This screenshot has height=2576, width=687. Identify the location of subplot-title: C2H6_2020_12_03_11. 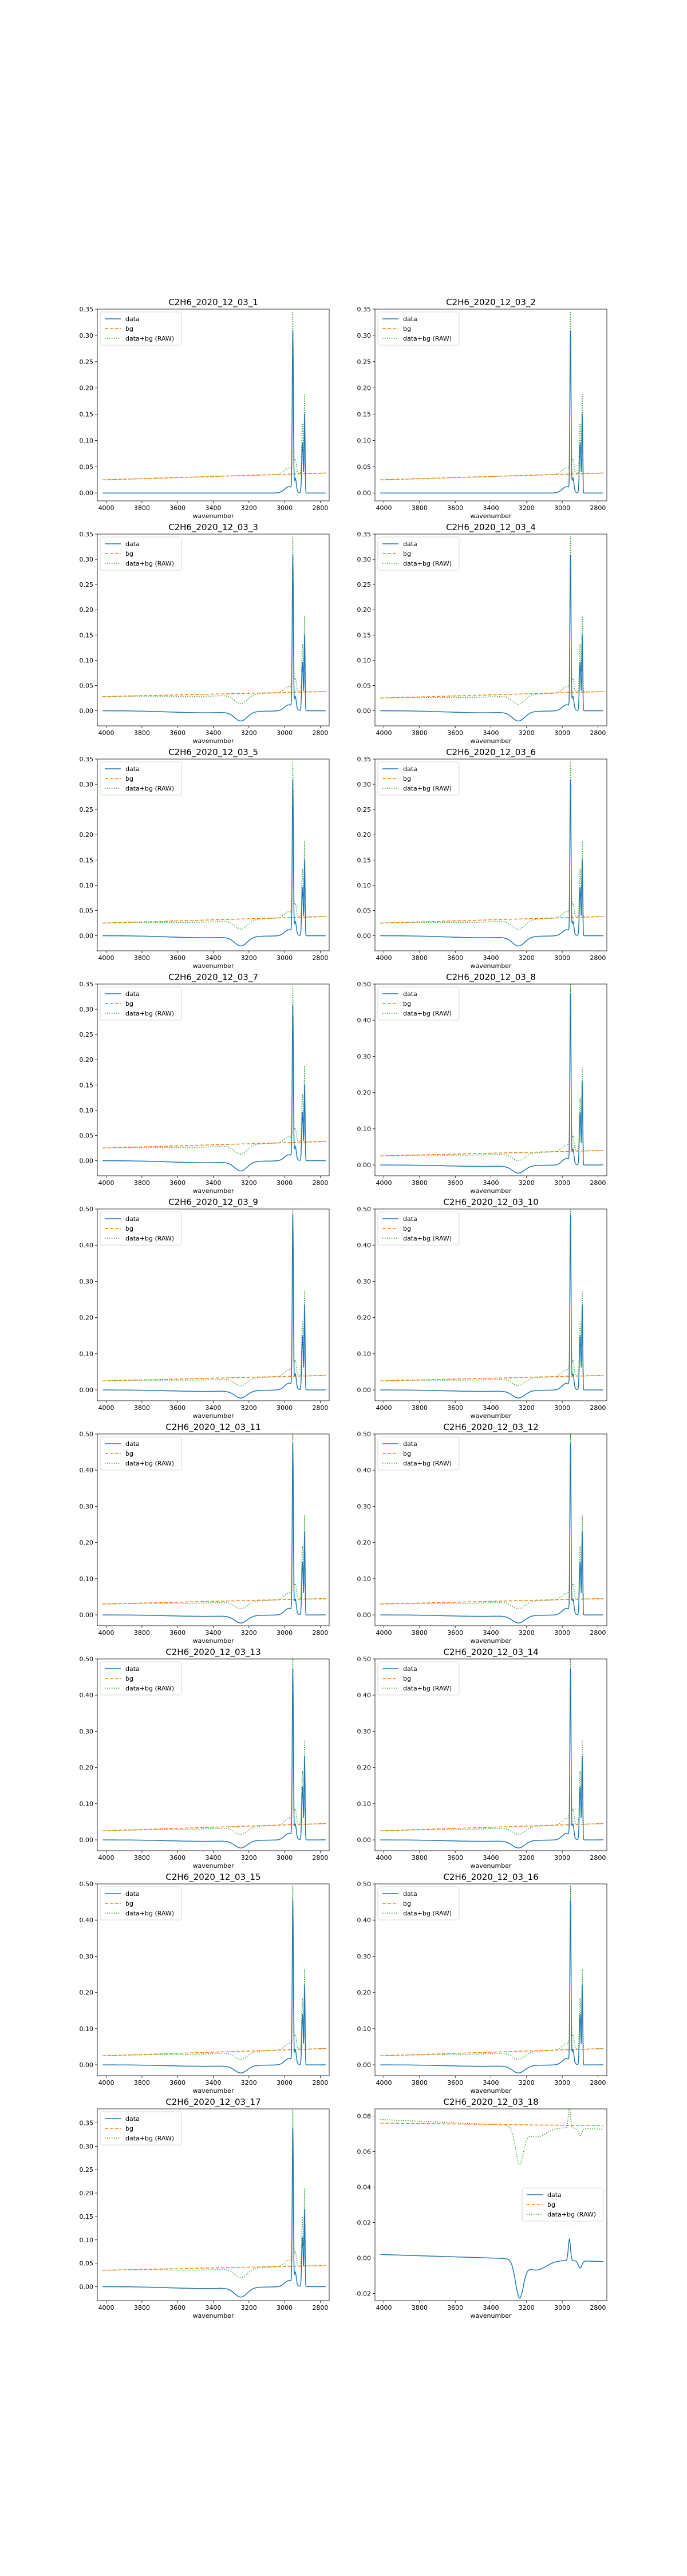
(213, 1427).